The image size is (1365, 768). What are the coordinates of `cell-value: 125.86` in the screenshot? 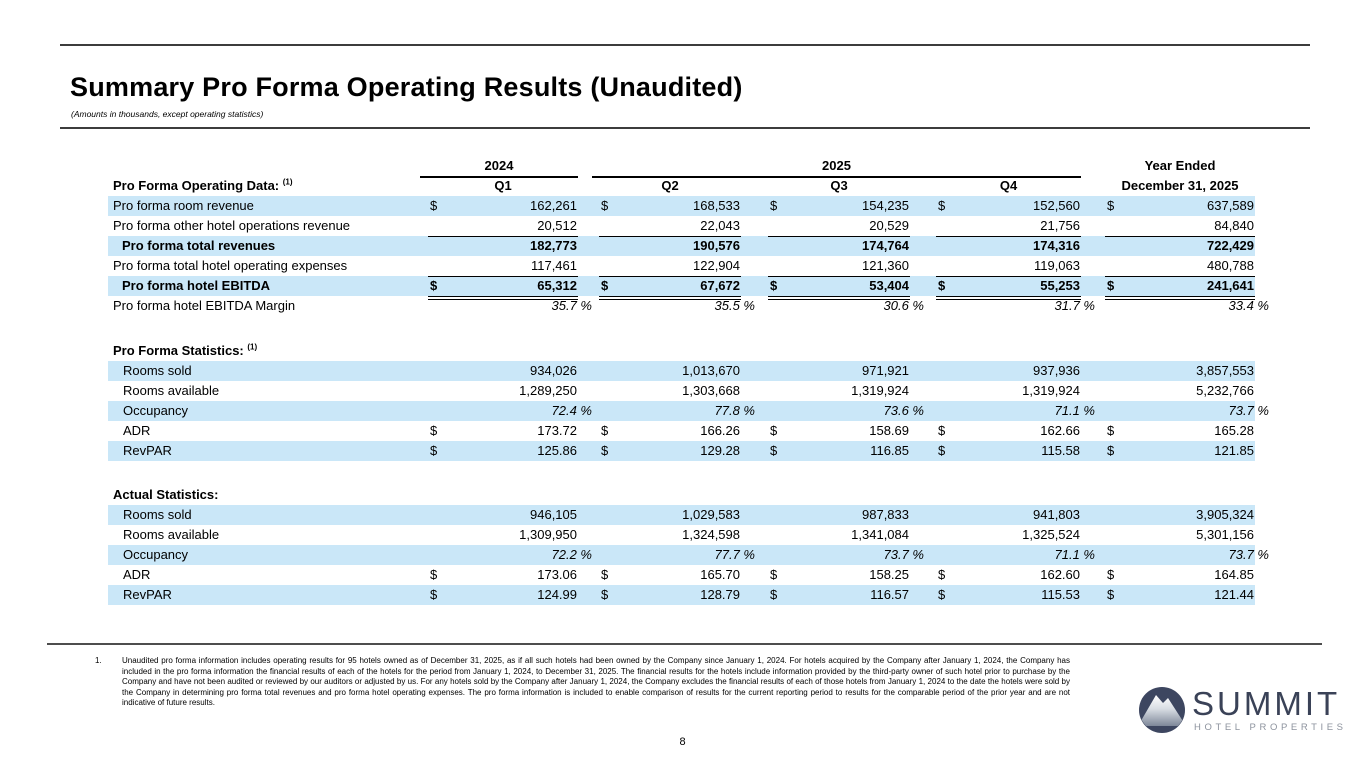 It's located at (557, 450).